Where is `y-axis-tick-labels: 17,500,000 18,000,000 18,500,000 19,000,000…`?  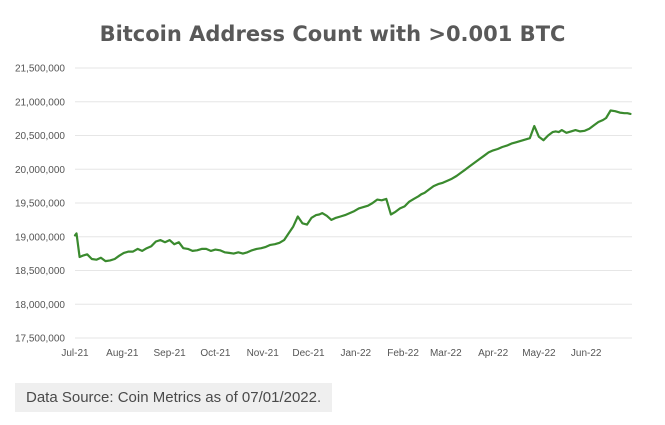 y-axis-tick-labels: 17,500,000 18,000,000 18,500,000 19,000,000… is located at coordinates (40, 204).